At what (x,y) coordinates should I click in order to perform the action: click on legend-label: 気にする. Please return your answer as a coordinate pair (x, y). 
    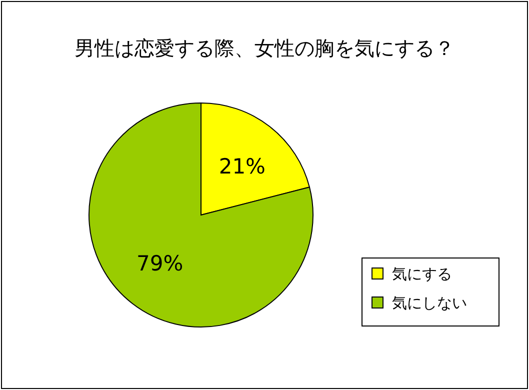
    Looking at the image, I should click on (422, 274).